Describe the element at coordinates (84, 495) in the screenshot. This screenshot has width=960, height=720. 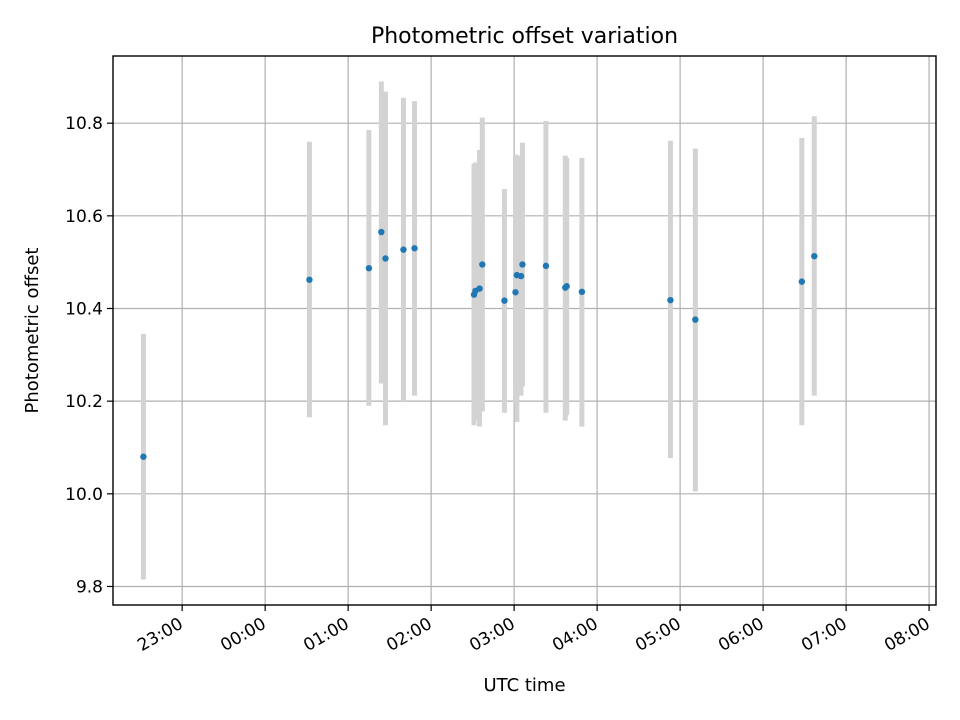
I see `y-tick-label: 10.0` at that location.